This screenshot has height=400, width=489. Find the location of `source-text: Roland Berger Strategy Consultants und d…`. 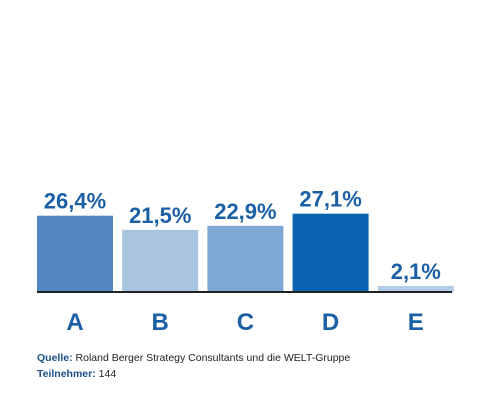

source-text: Roland Berger Strategy Consultants und d… is located at coordinates (213, 358).